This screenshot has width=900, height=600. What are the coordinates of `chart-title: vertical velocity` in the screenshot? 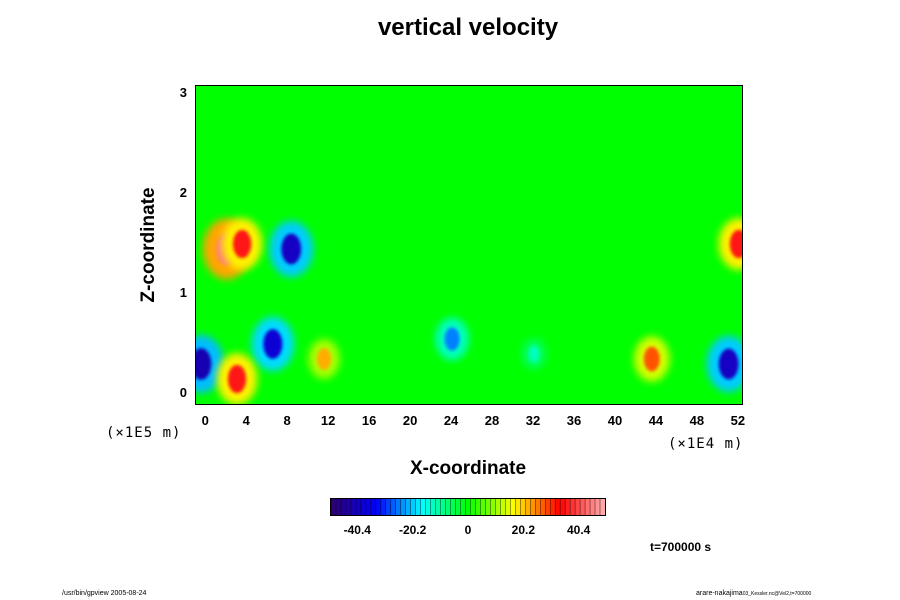 It's located at (468, 27).